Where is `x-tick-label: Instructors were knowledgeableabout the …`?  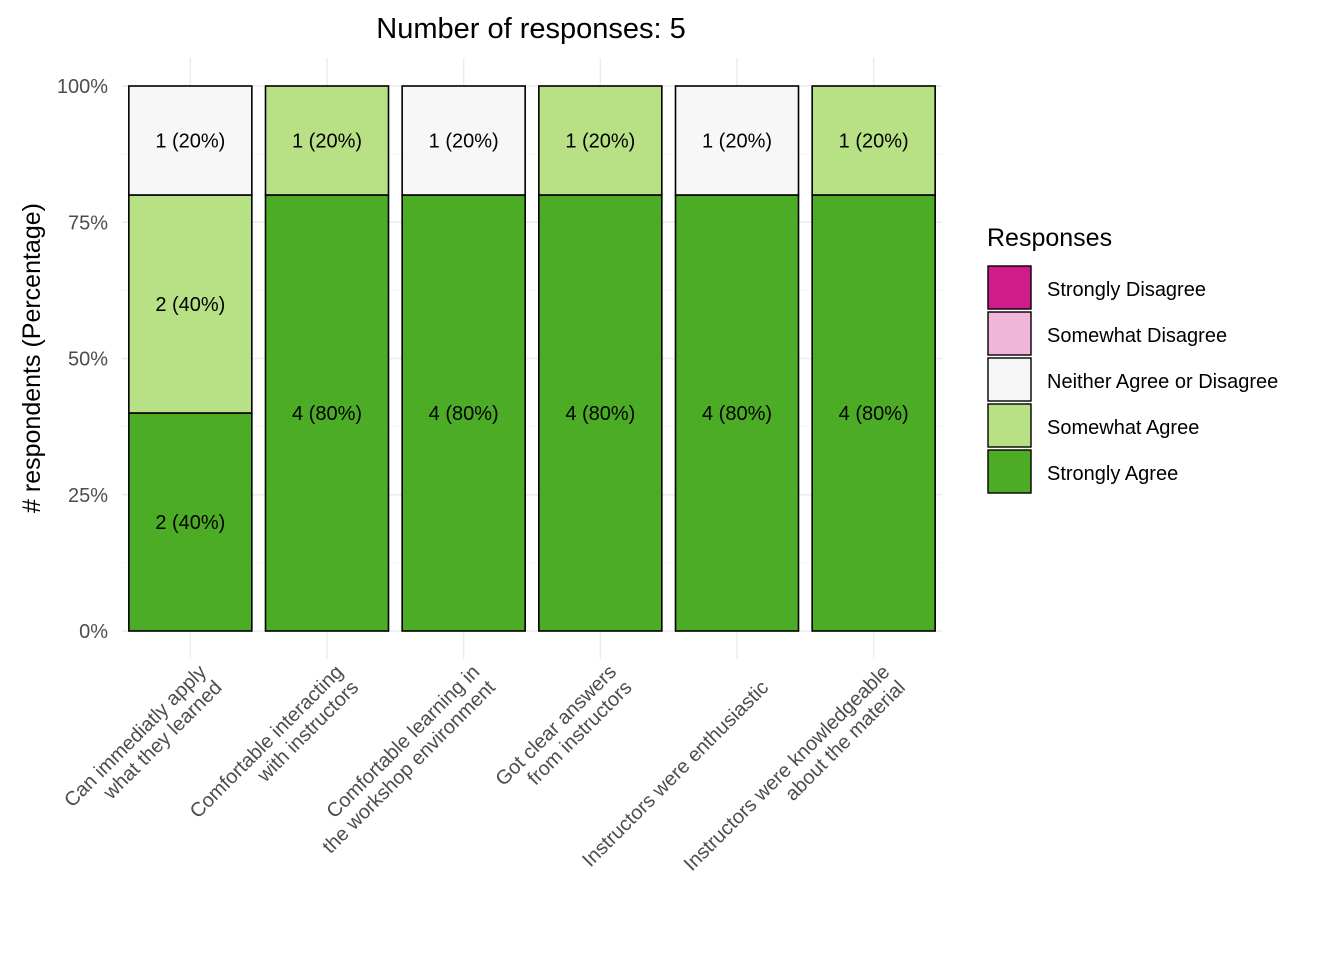 x-tick-label: Instructors were knowledgeableabout the … is located at coordinates (795, 776).